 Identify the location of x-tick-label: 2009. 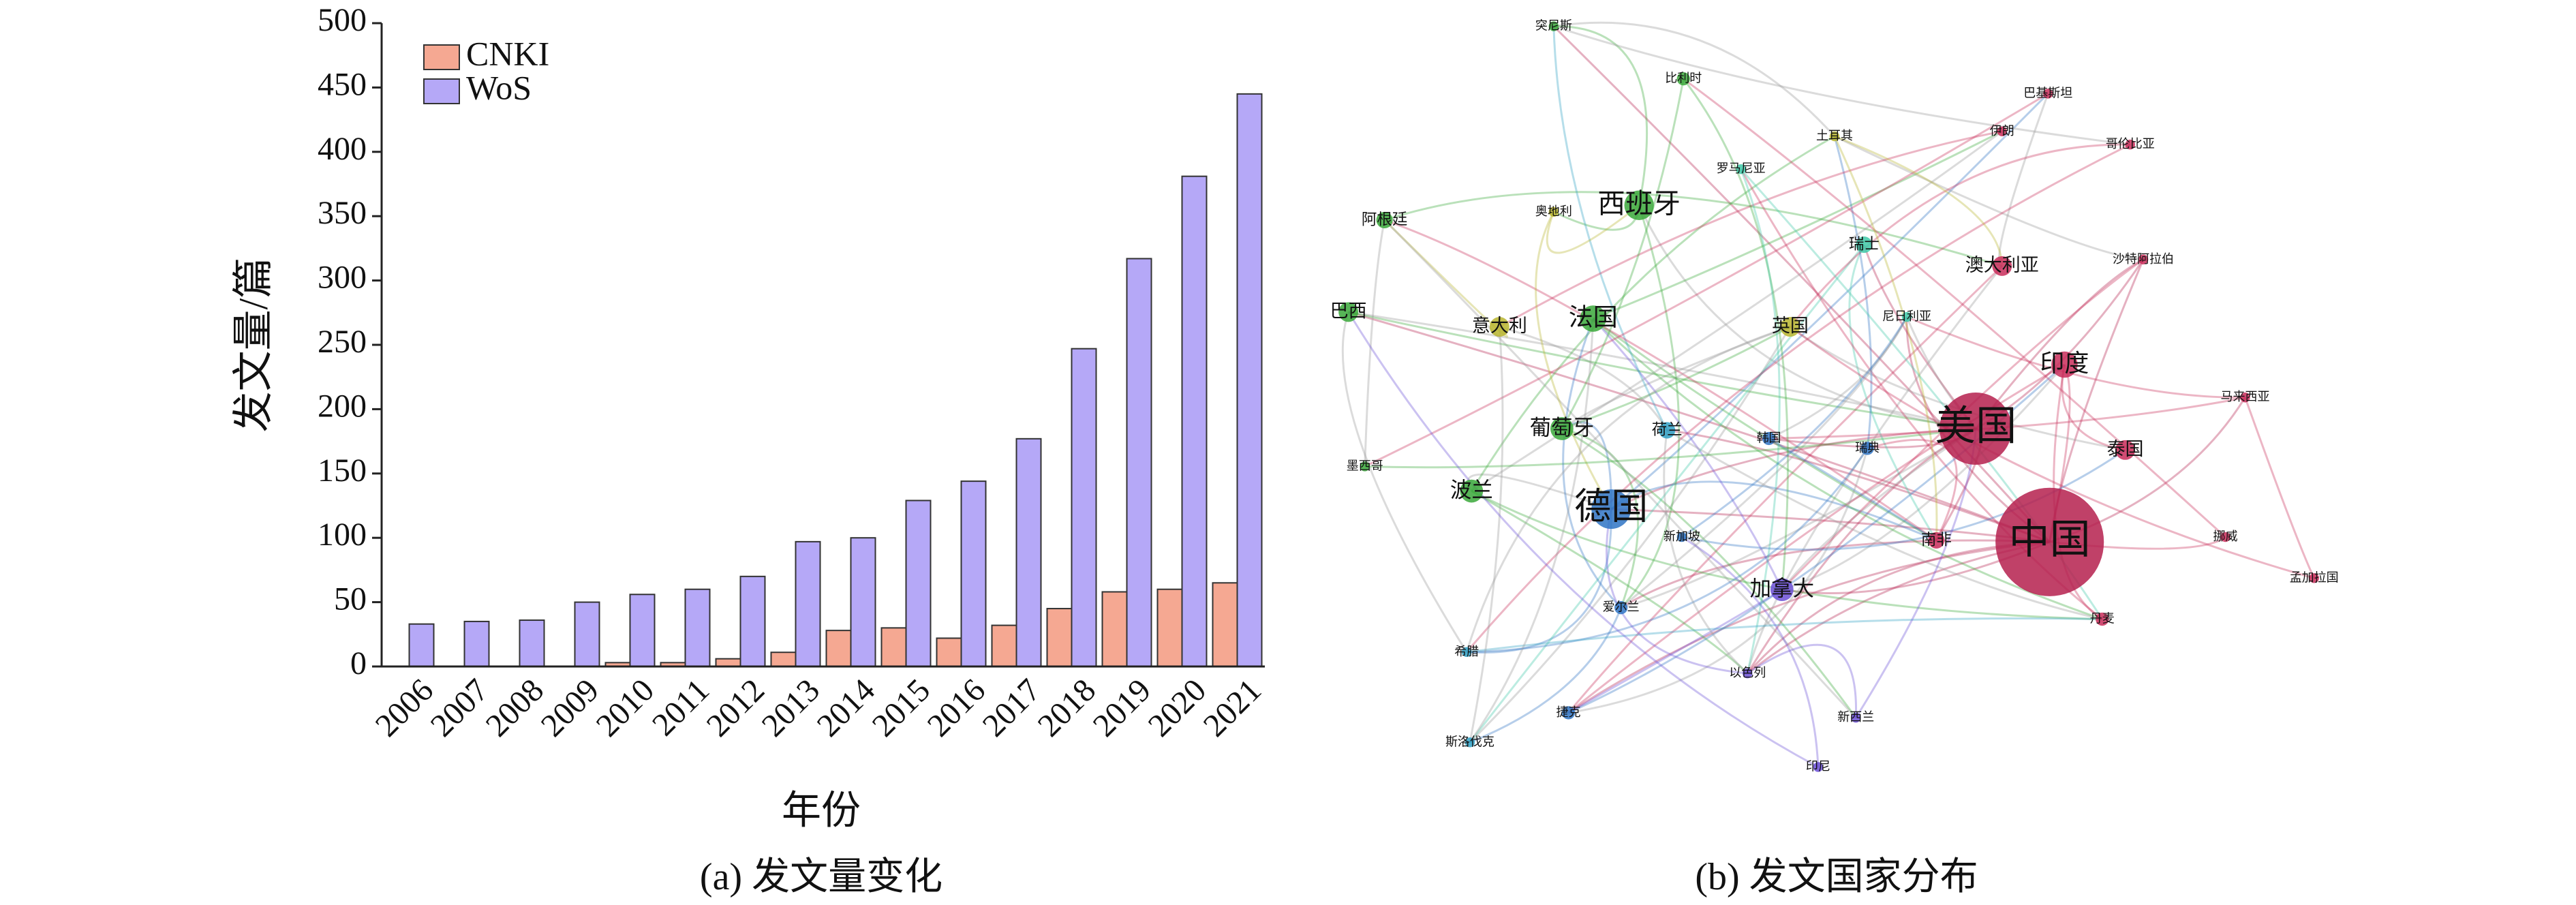
(570, 707).